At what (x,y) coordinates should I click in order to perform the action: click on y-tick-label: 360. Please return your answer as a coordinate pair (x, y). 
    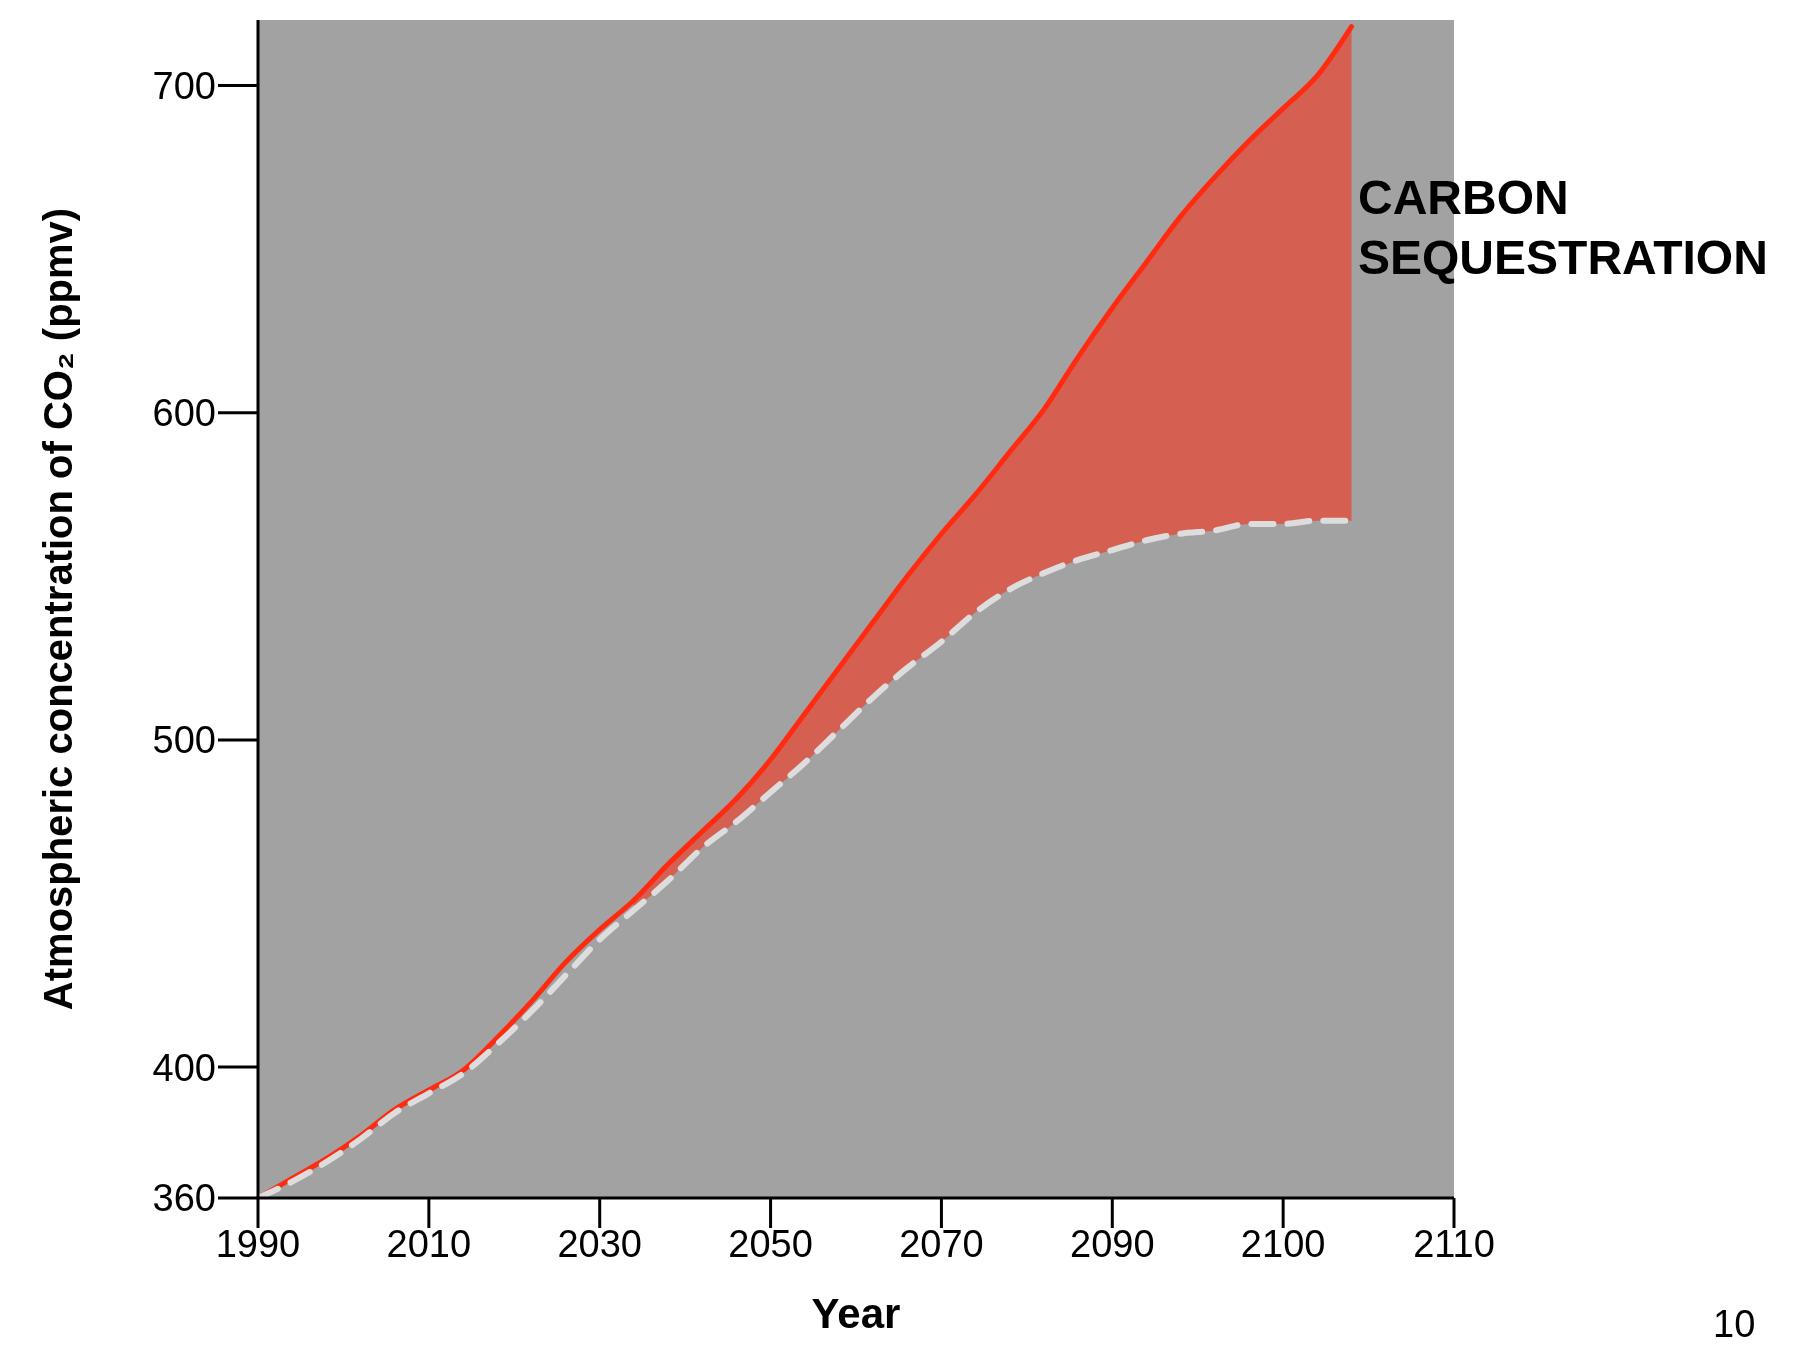
    Looking at the image, I should click on (184, 1198).